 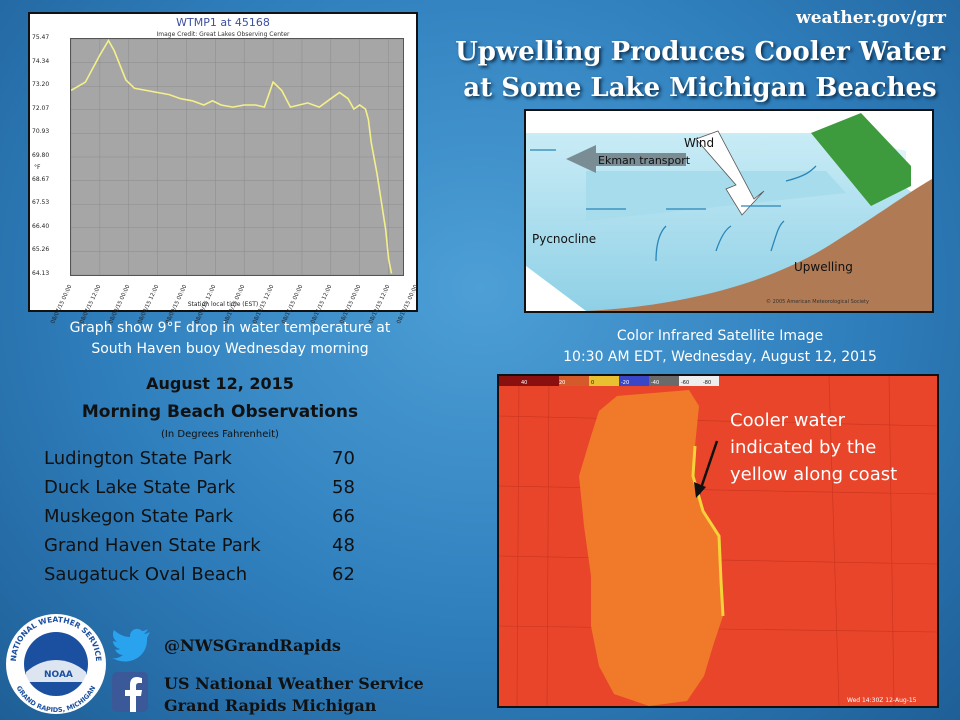 I want to click on beach-name: Saugatuck Oval Beach, so click(x=146, y=574).